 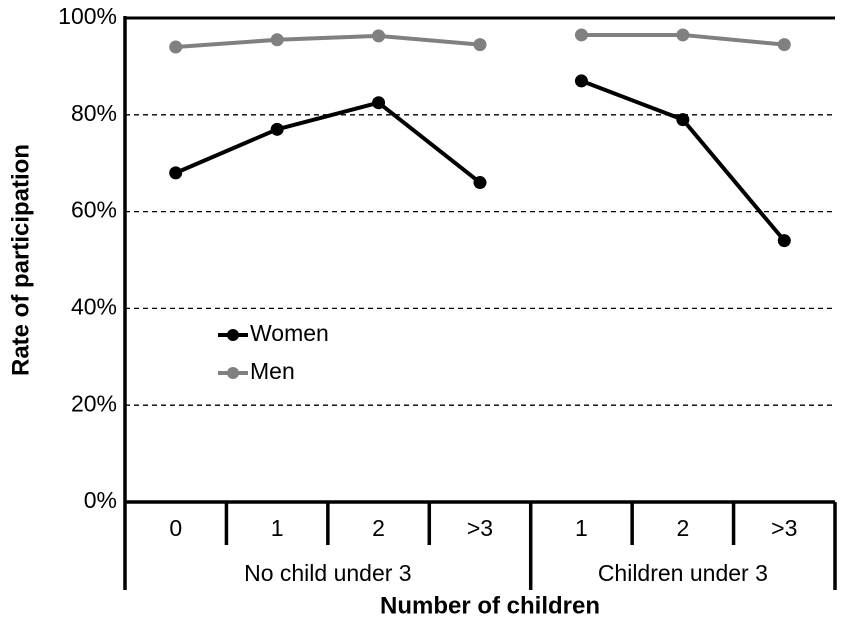 What do you see at coordinates (683, 573) in the screenshot?
I see `group-label: Children under 3` at bounding box center [683, 573].